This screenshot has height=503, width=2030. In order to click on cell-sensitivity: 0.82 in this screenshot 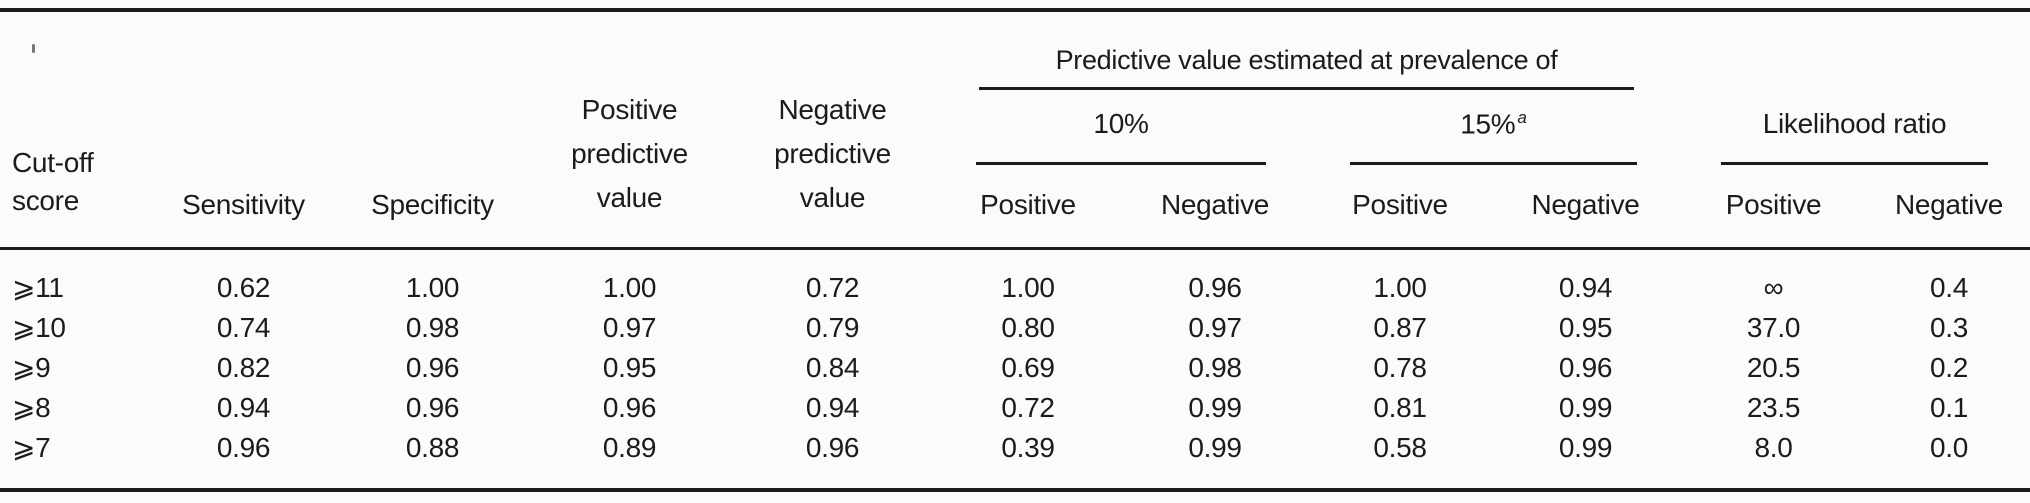, I will do `click(243, 367)`.